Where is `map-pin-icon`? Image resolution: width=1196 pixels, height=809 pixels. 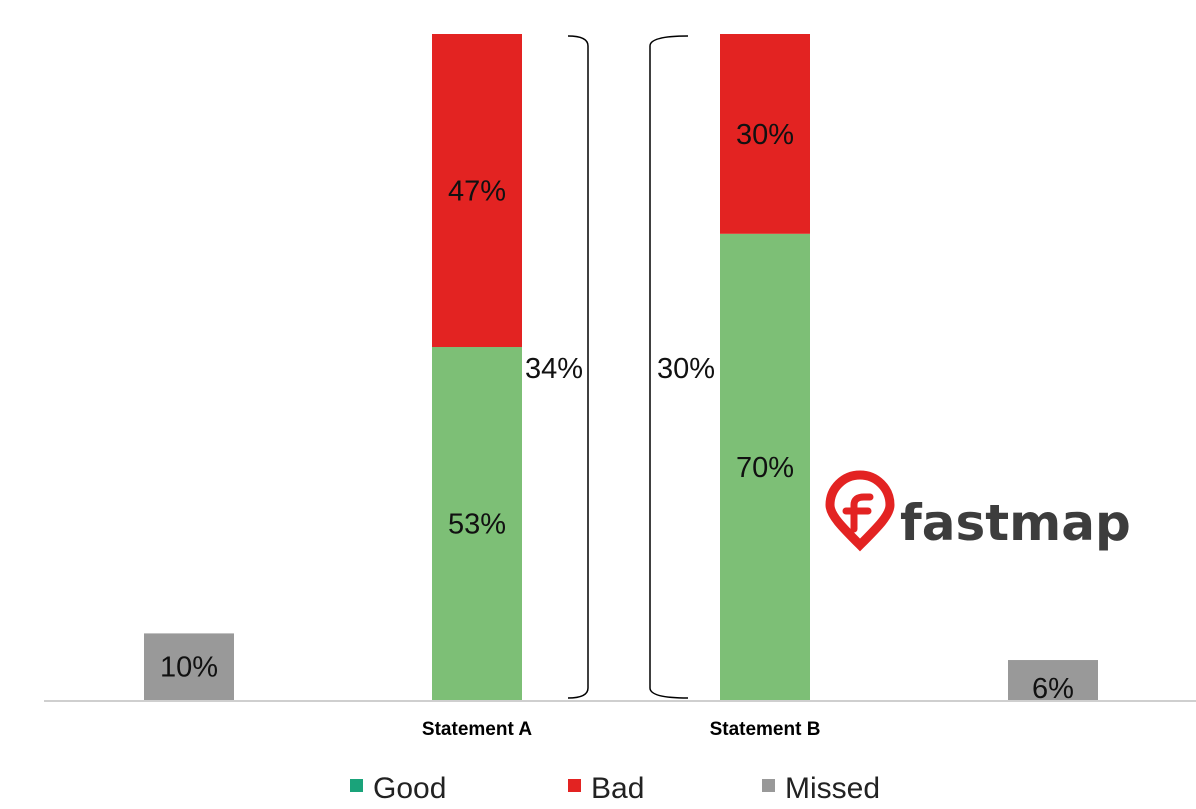
map-pin-icon is located at coordinates (860, 511).